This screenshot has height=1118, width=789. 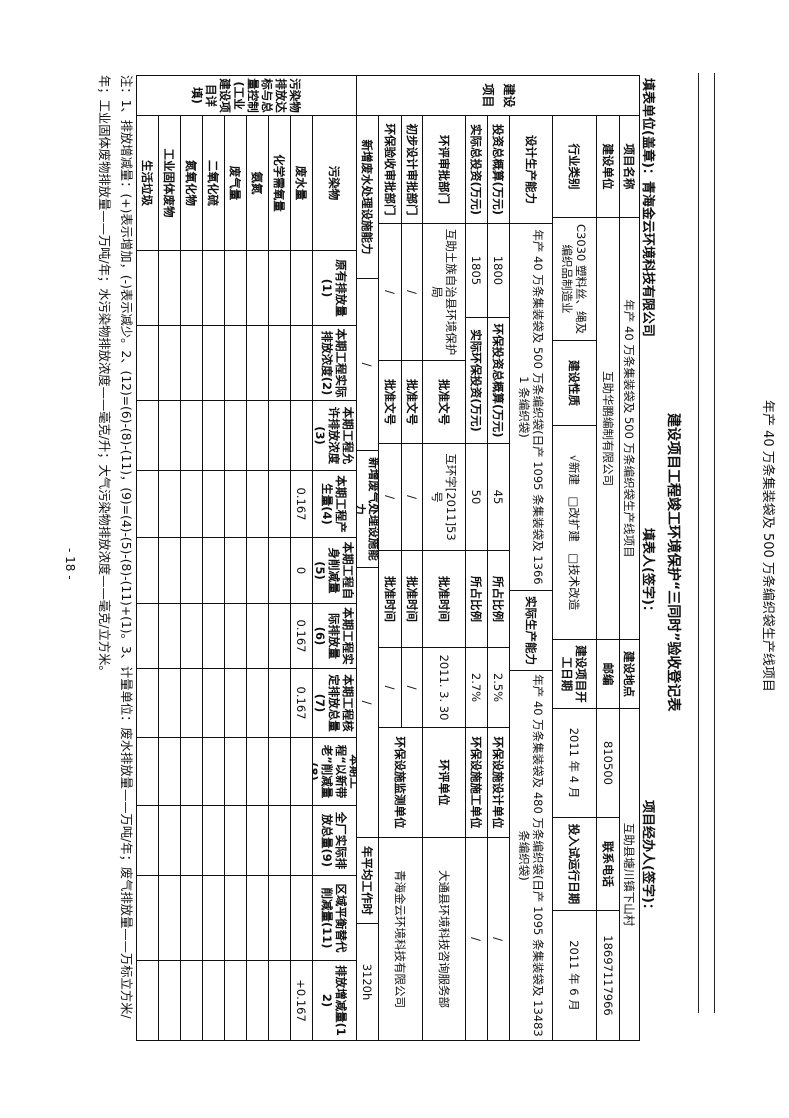 What do you see at coordinates (412, 599) in the screenshot?
I see `label-prelim-date: 批准时间` at bounding box center [412, 599].